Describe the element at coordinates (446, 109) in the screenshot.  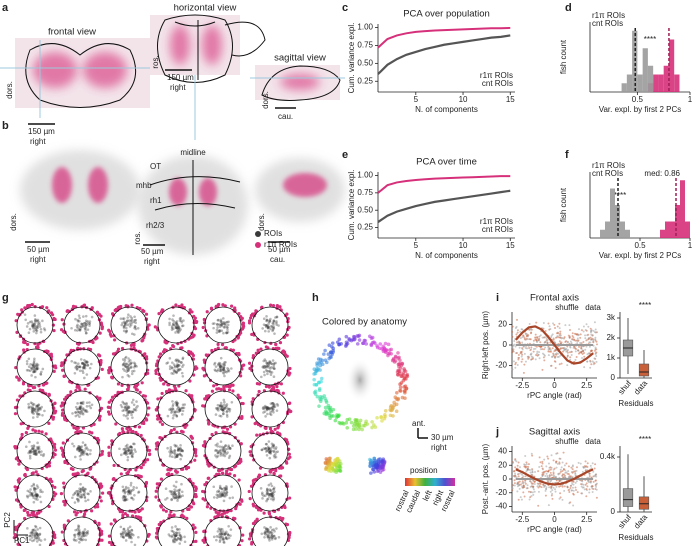
I see `x-axis-label: N. of components` at that location.